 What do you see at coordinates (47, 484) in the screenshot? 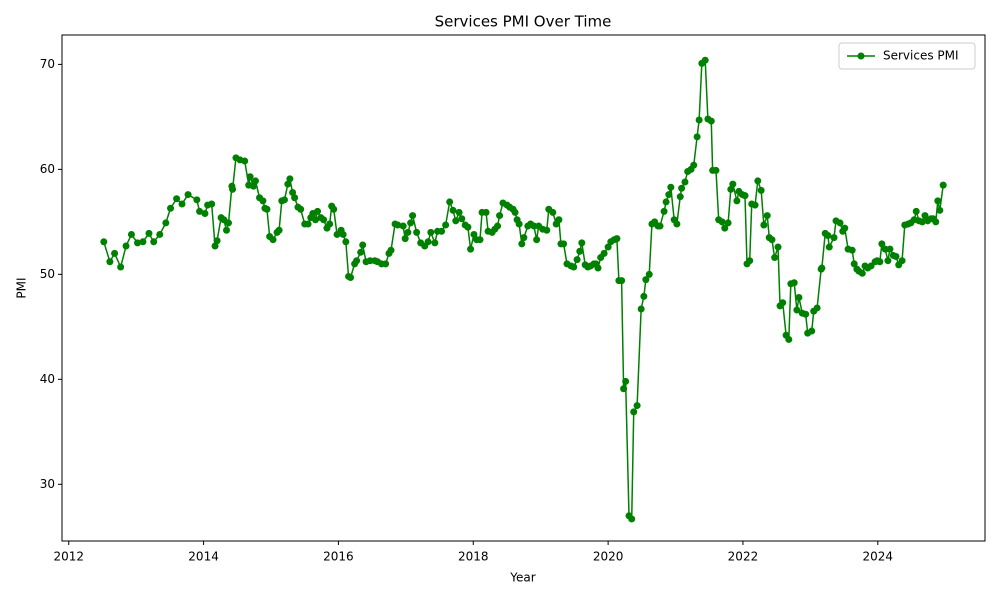
I see `y-tick-label: 30` at bounding box center [47, 484].